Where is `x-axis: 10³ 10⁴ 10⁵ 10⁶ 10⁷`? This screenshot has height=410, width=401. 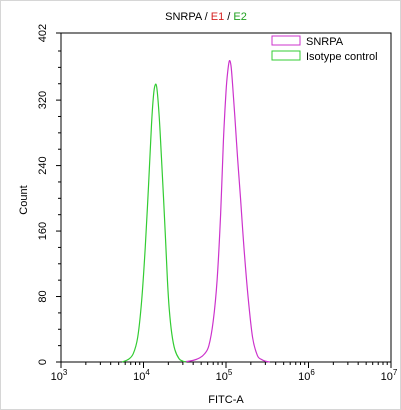 x-axis: 10³ 10⁴ 10⁵ 10⁶ 10⁷ is located at coordinates (224, 372).